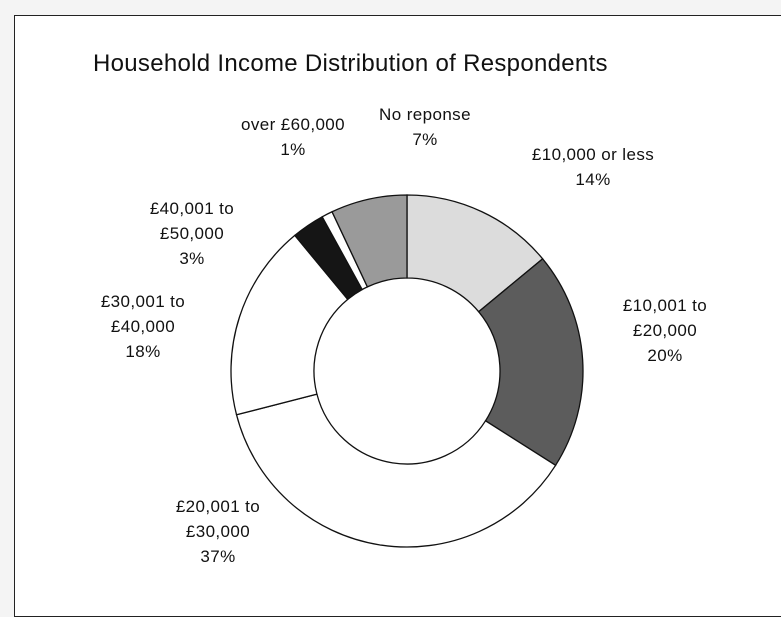 The width and height of the screenshot is (781, 617). I want to click on segment-label: £40,001 to £50,000 3%, so click(192, 233).